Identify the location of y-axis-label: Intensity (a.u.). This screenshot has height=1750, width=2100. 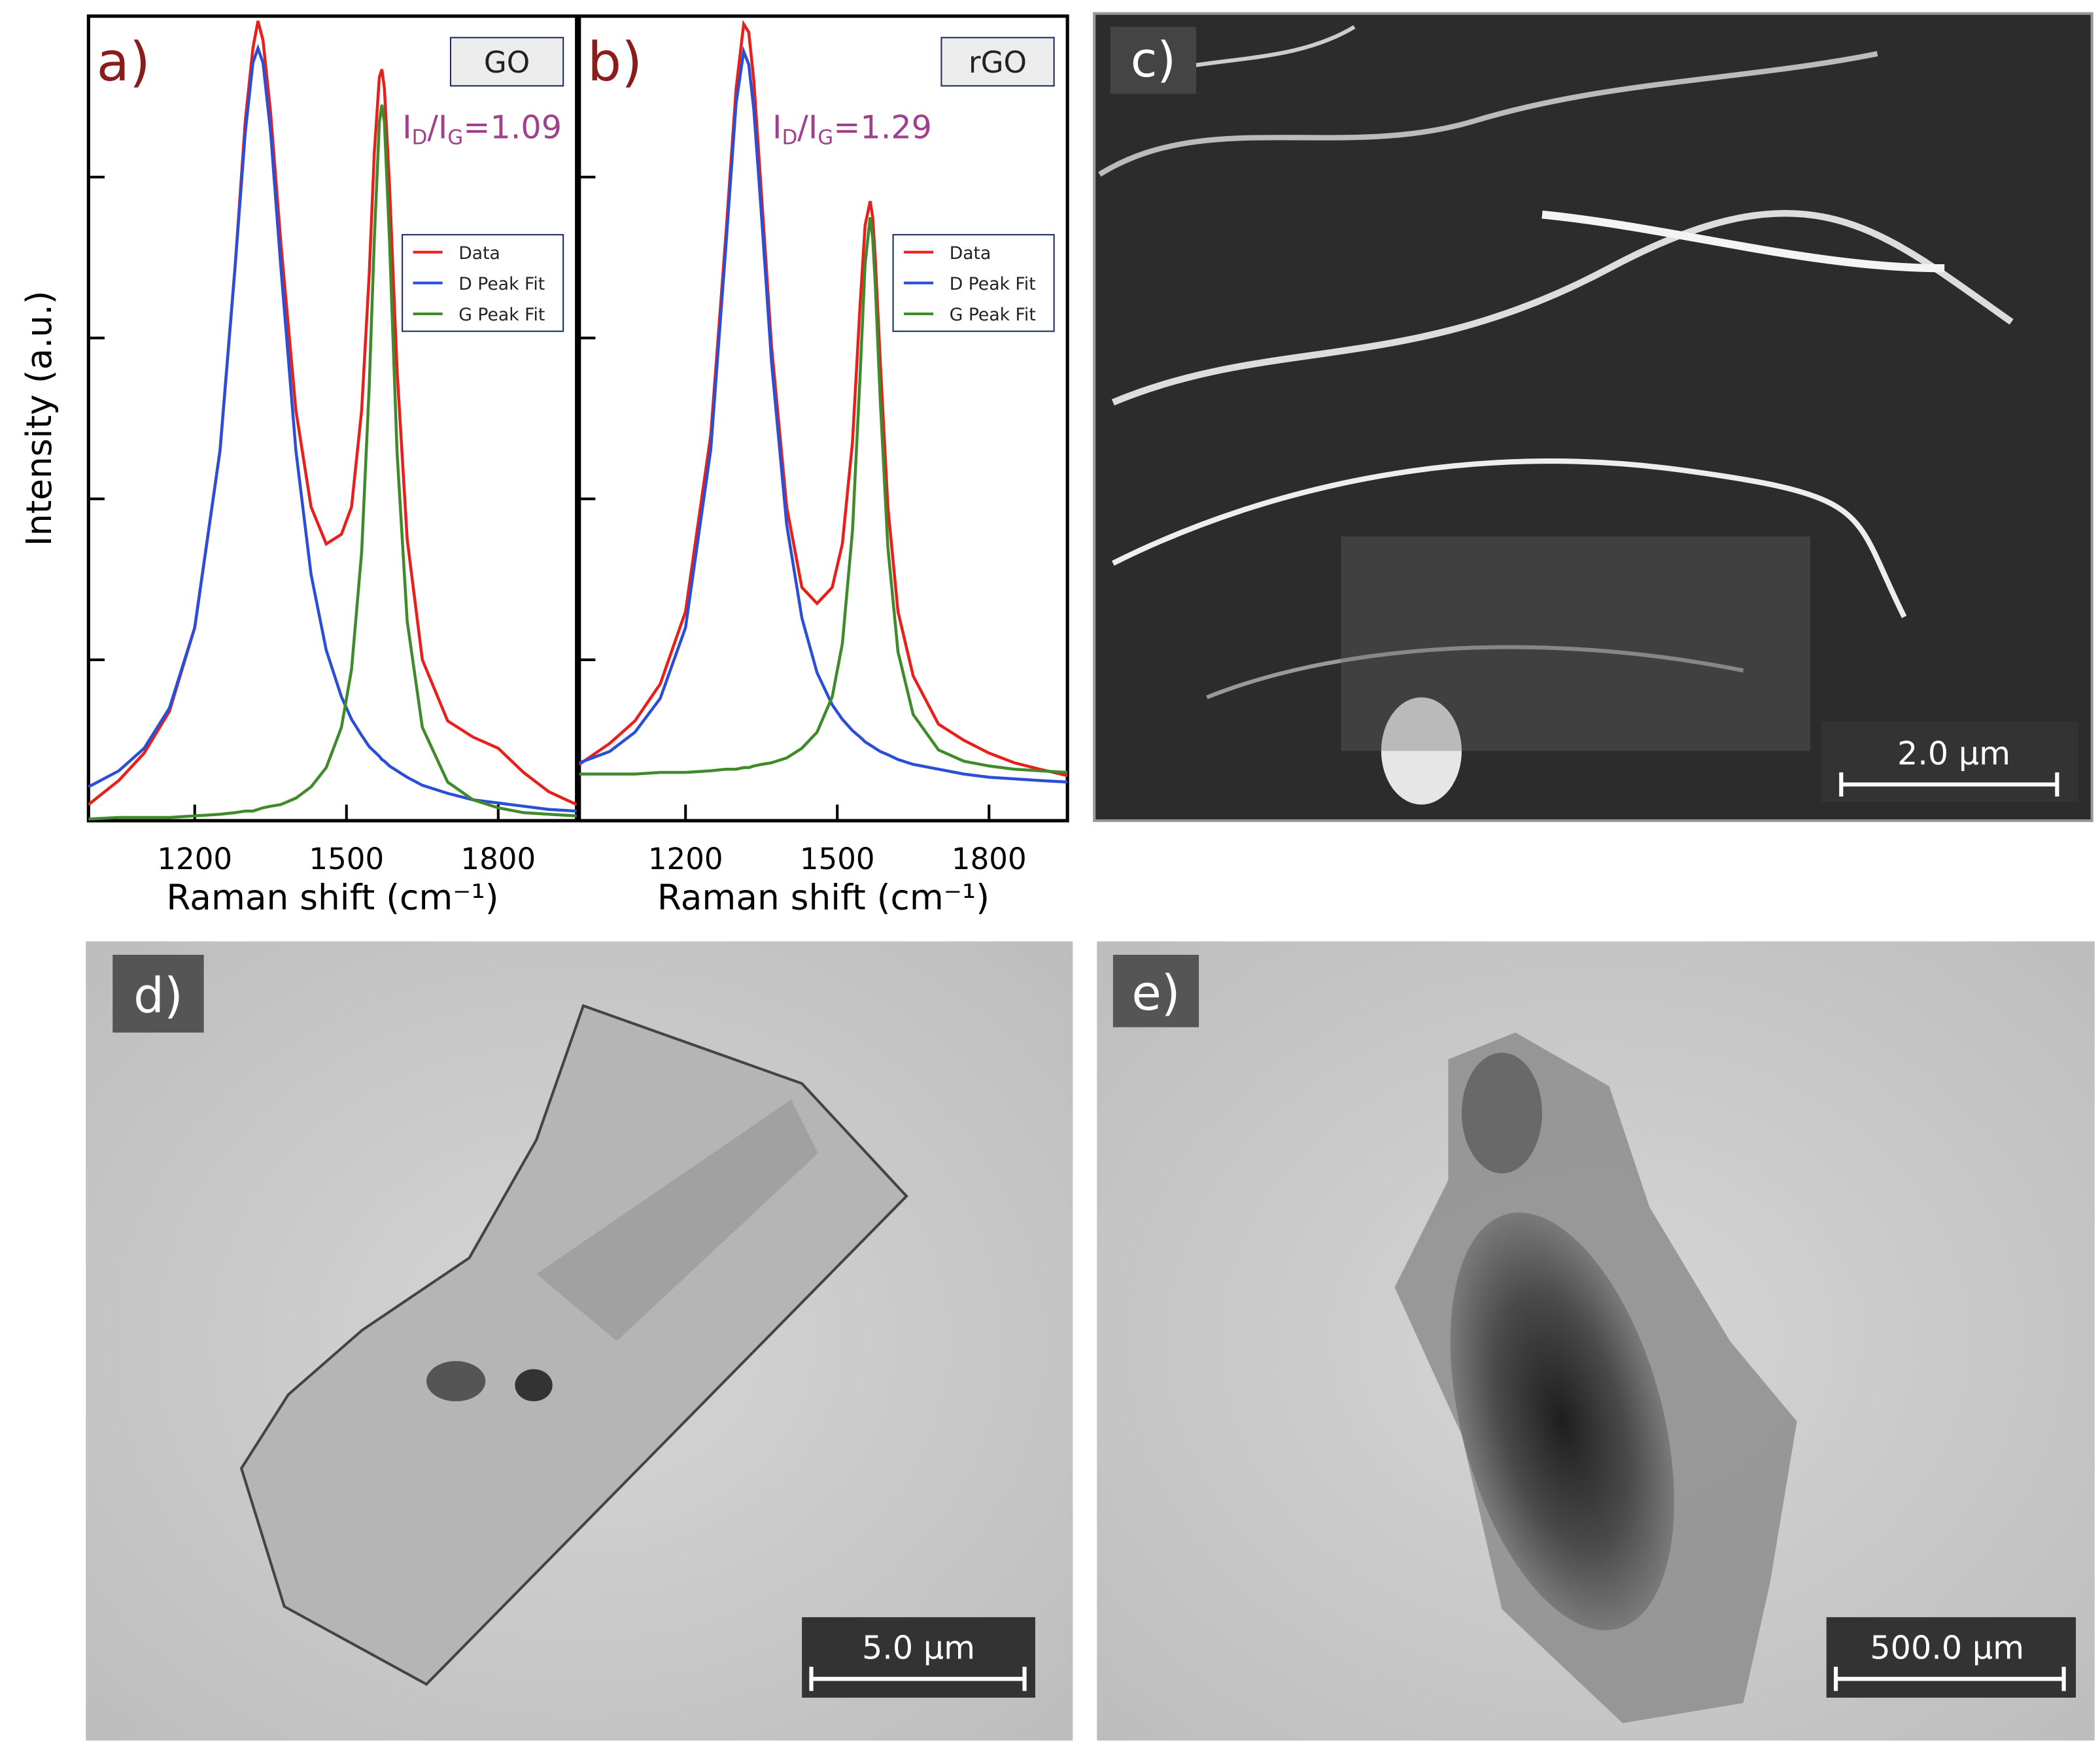
(39, 418).